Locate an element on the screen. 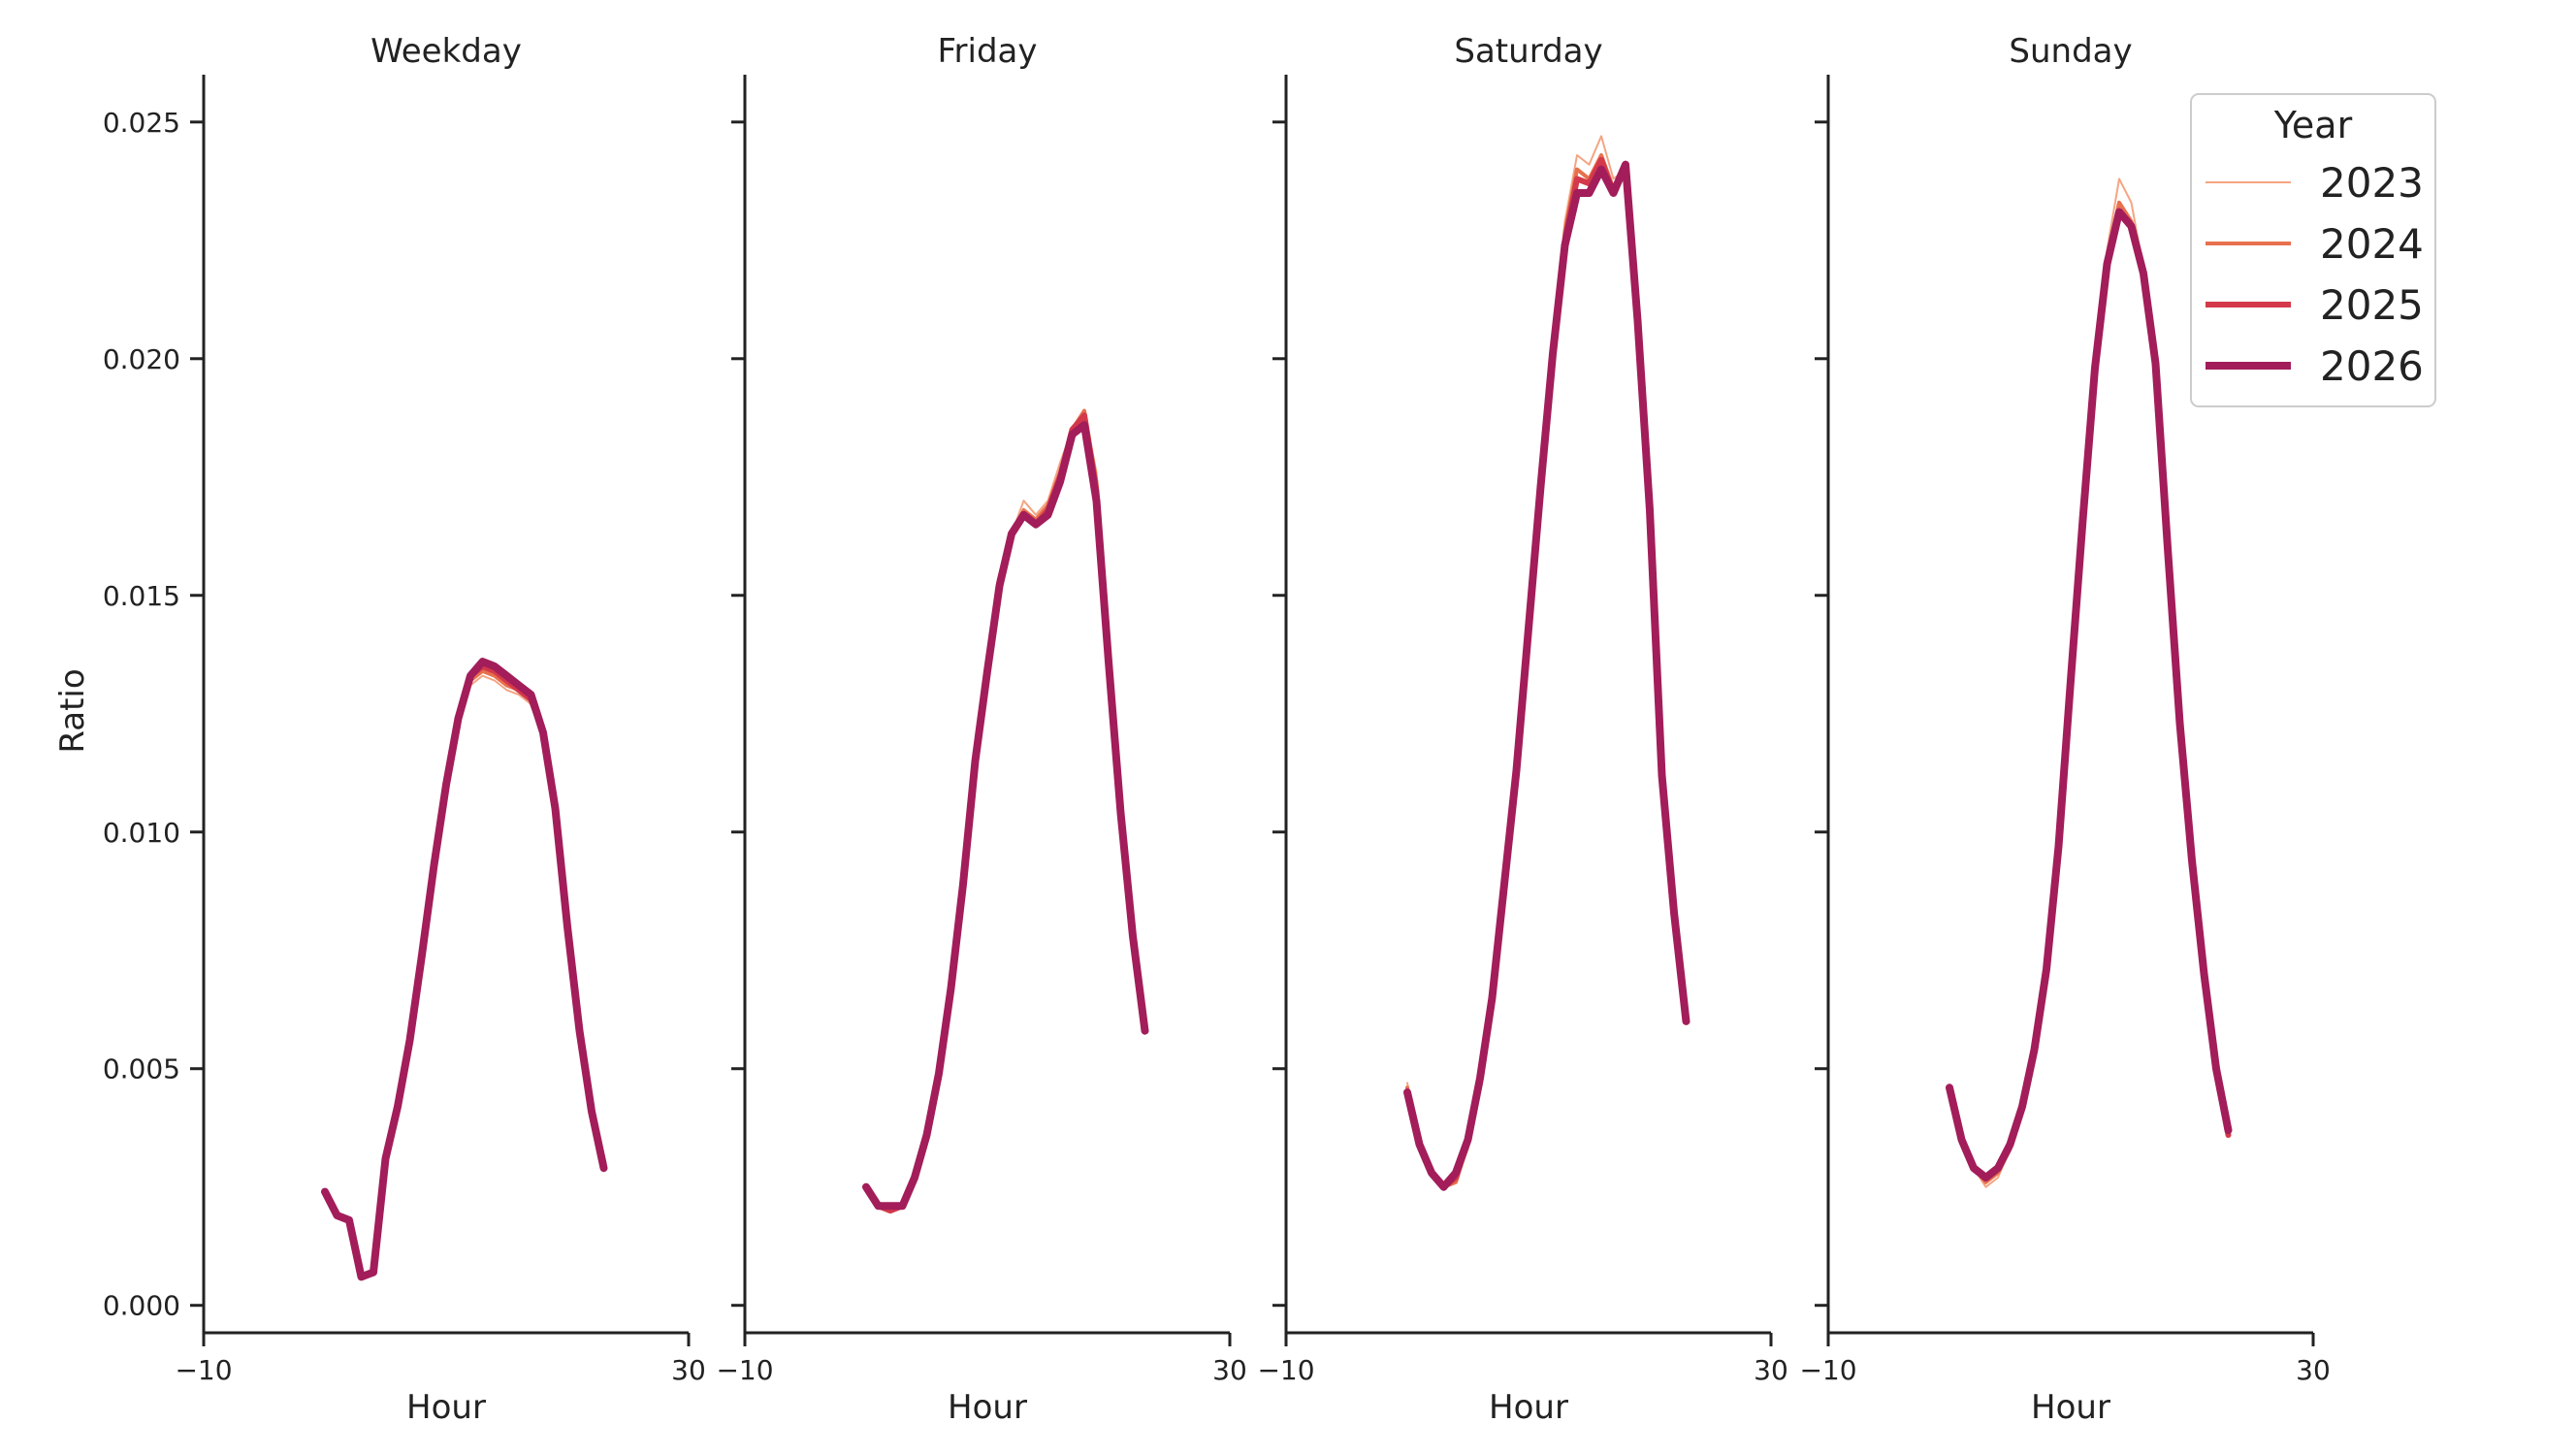  panel-title: Sunday is located at coordinates (2070, 51).